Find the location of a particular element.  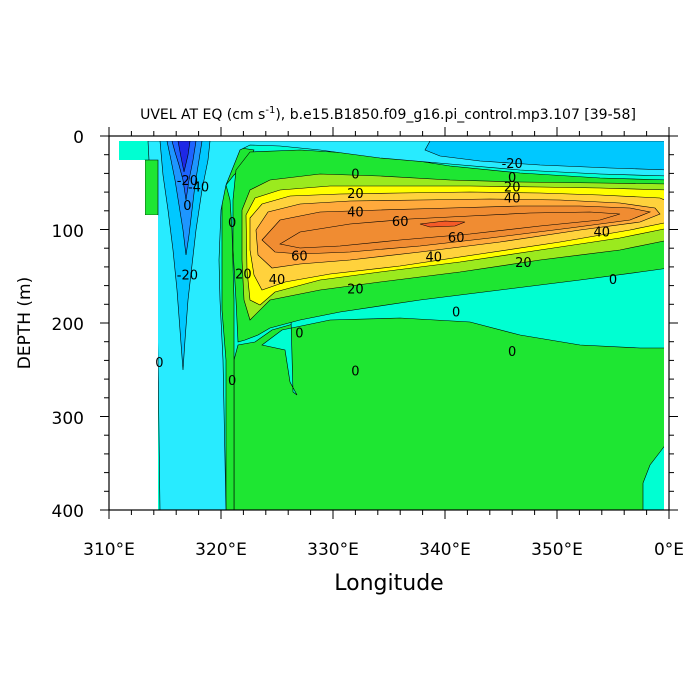

fill-right-white-strip is located at coordinates (666, 323).